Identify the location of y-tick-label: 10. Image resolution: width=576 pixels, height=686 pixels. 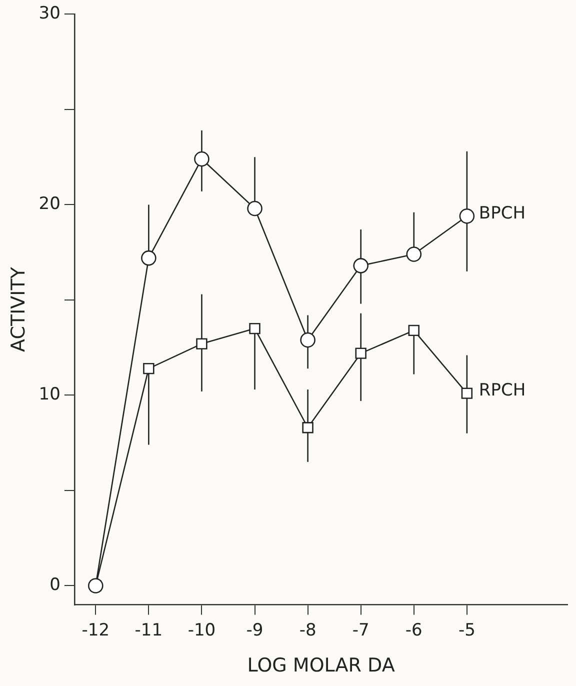
(49, 394).